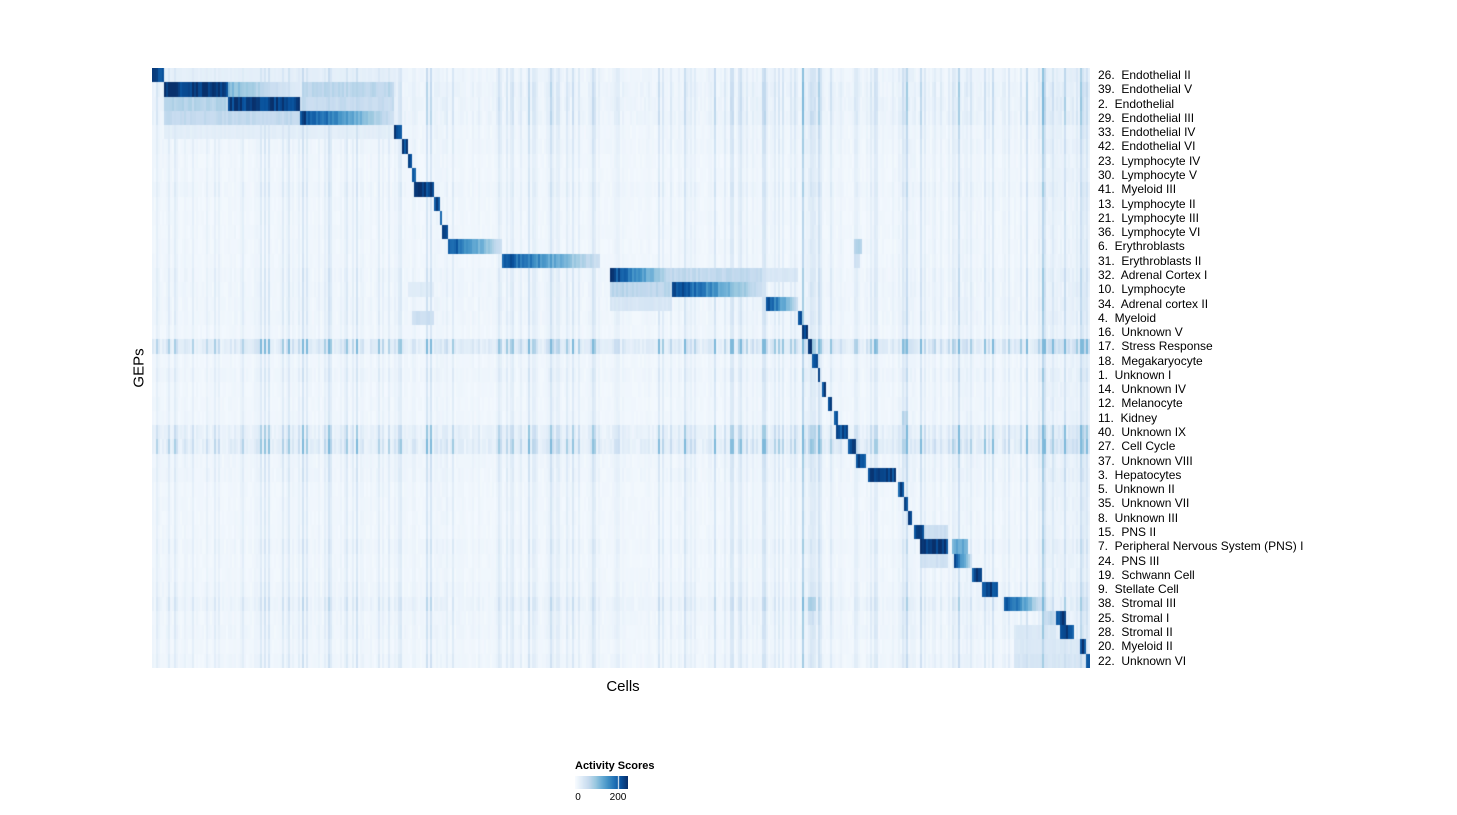 This screenshot has width=1457, height=815. What do you see at coordinates (1128, 417) in the screenshot?
I see `gep-row-label: 11. Kidney` at bounding box center [1128, 417].